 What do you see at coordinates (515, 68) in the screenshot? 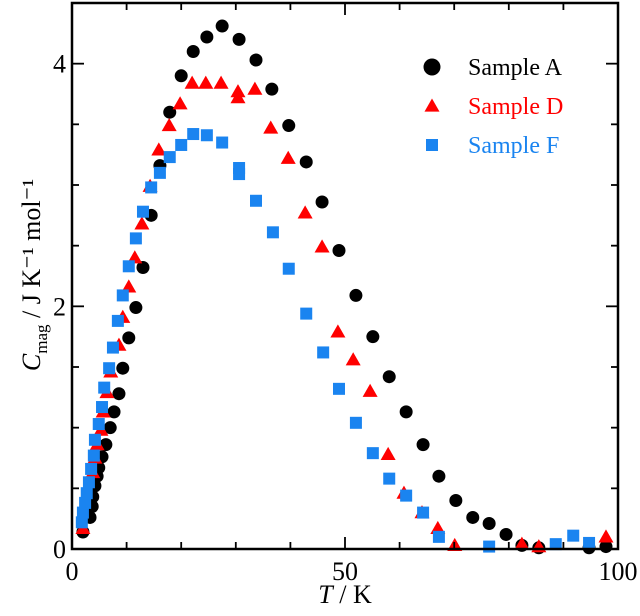
I see `legend-label: Sample A` at bounding box center [515, 68].